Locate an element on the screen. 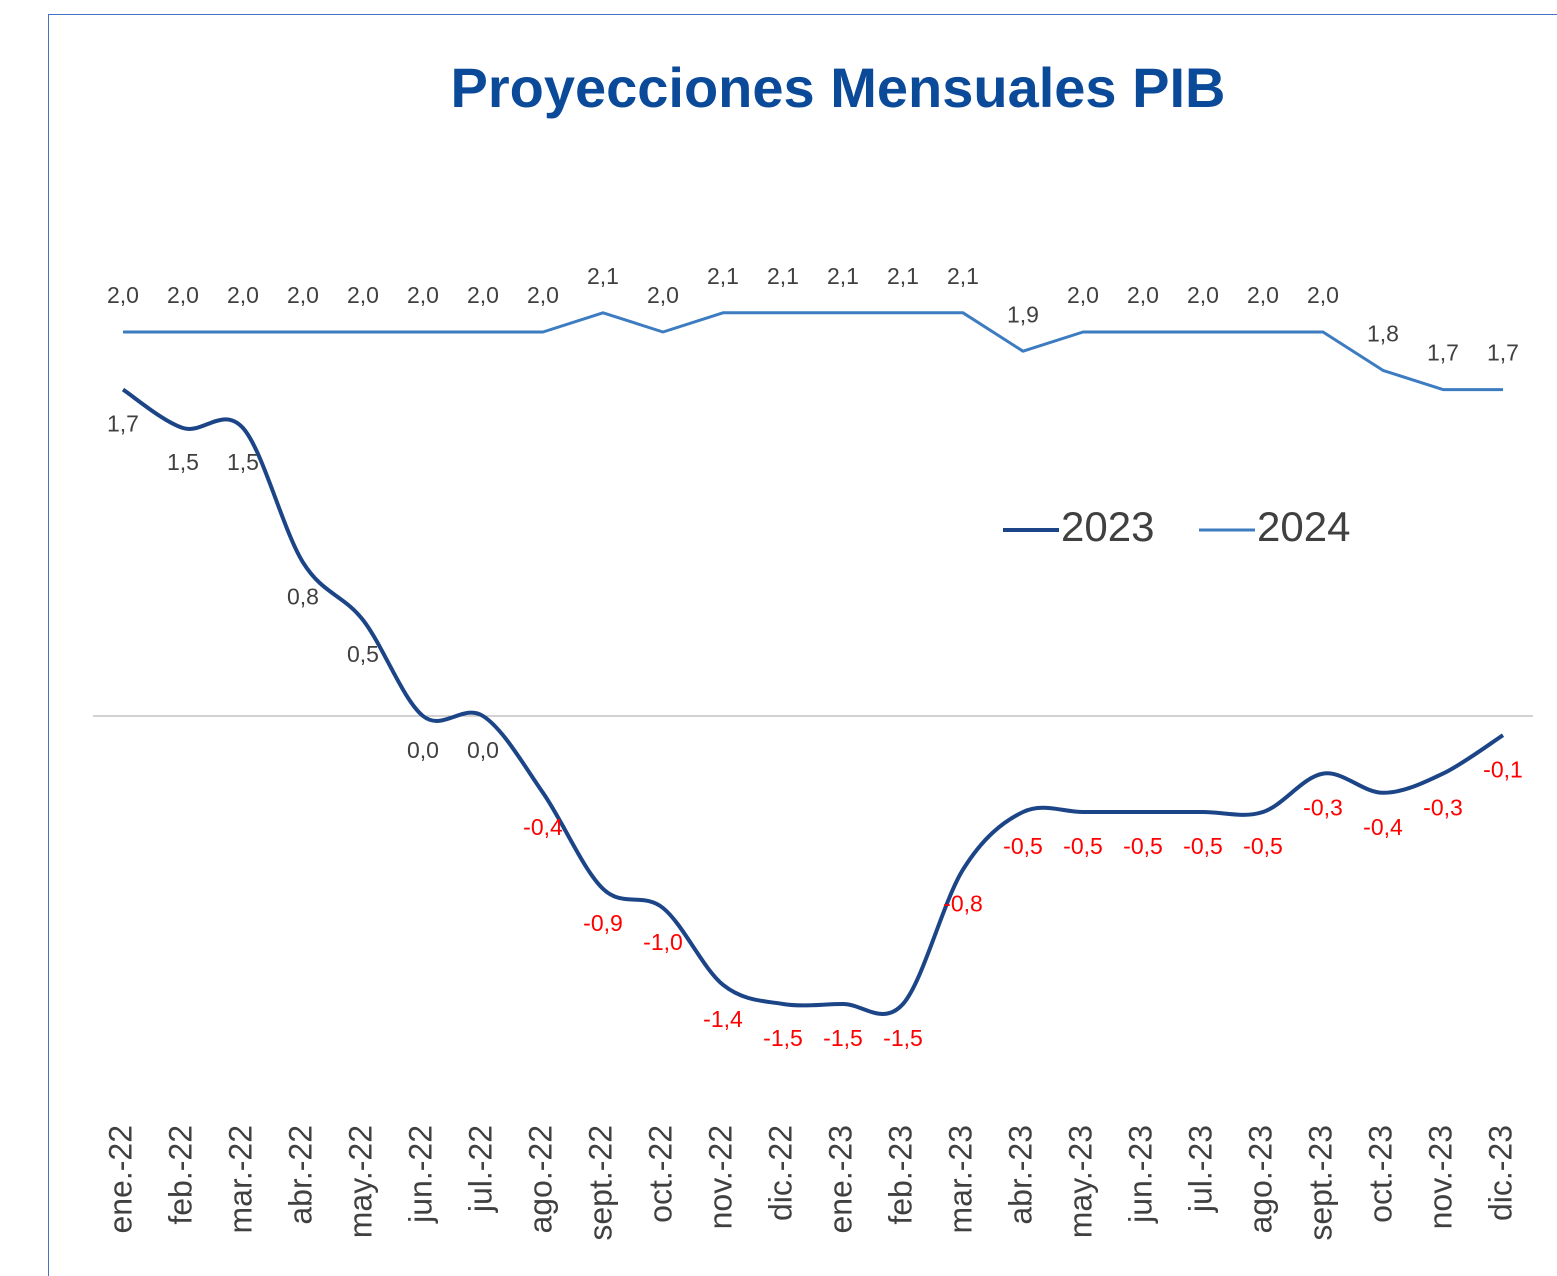 This screenshot has height=1276, width=1557. series-line is located at coordinates (813, 351).